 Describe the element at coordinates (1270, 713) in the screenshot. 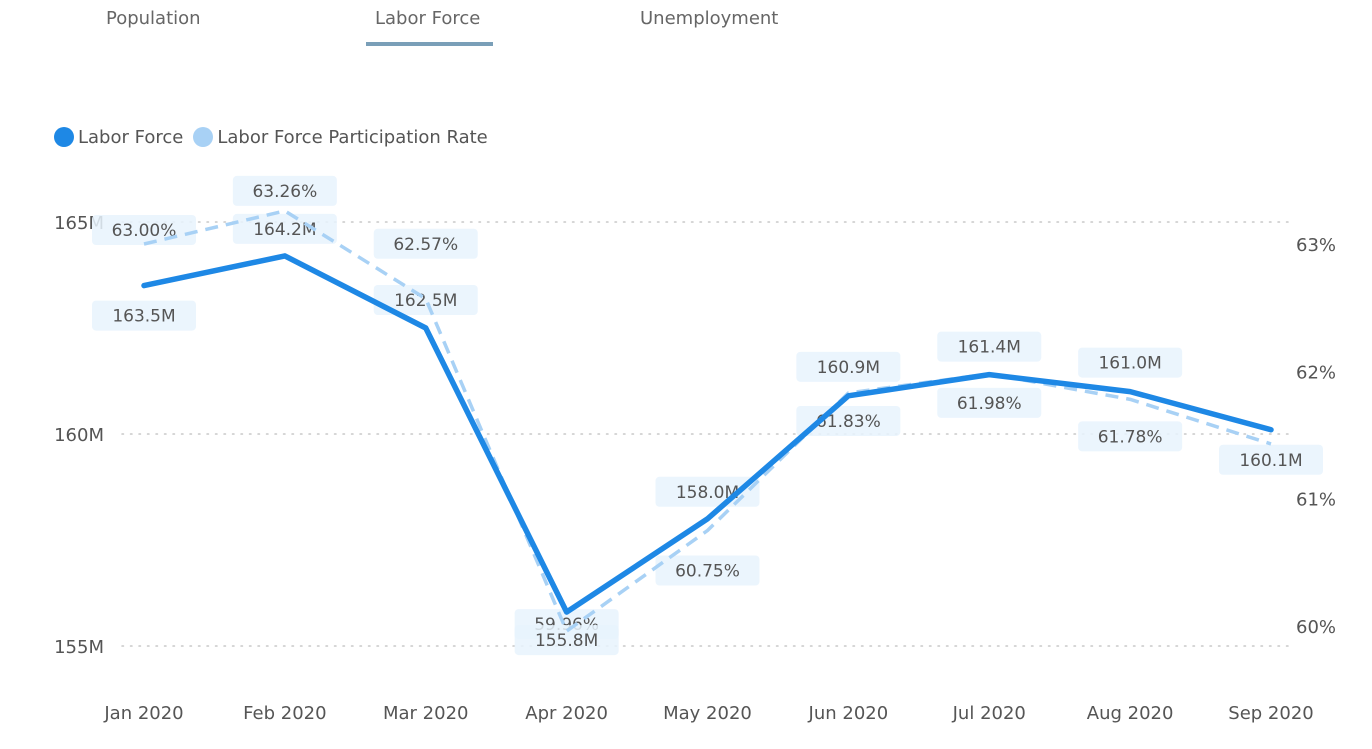

I see `x-tick-label: Sep 2020` at that location.